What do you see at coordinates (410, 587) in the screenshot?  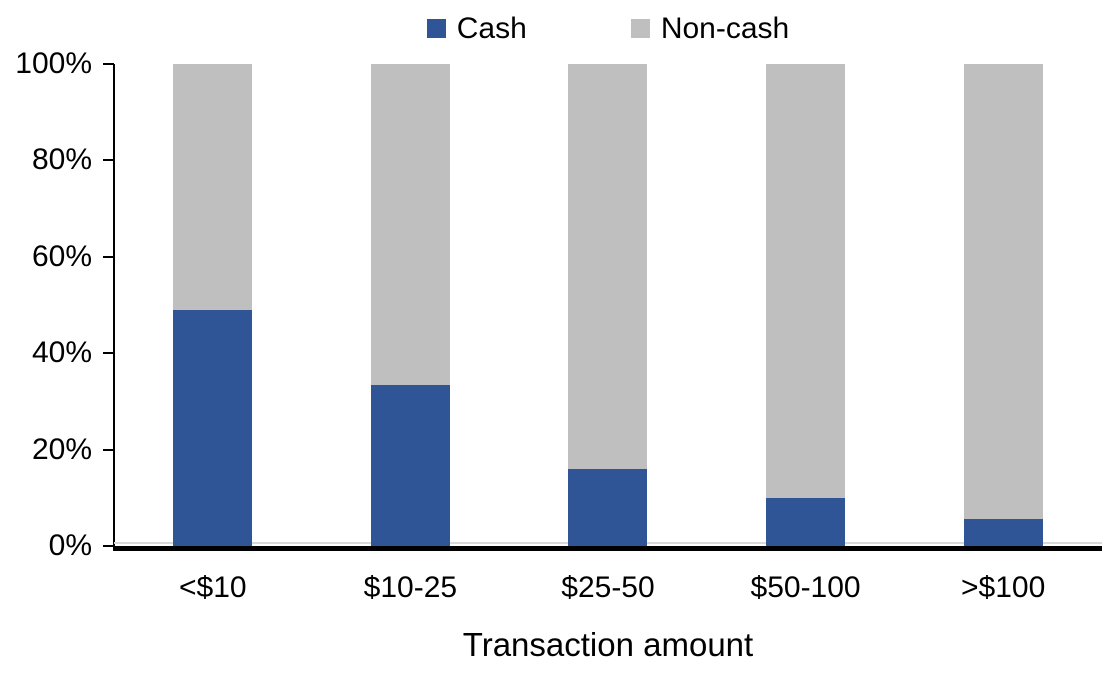 I see `x-tick-label-1: $10-25` at bounding box center [410, 587].